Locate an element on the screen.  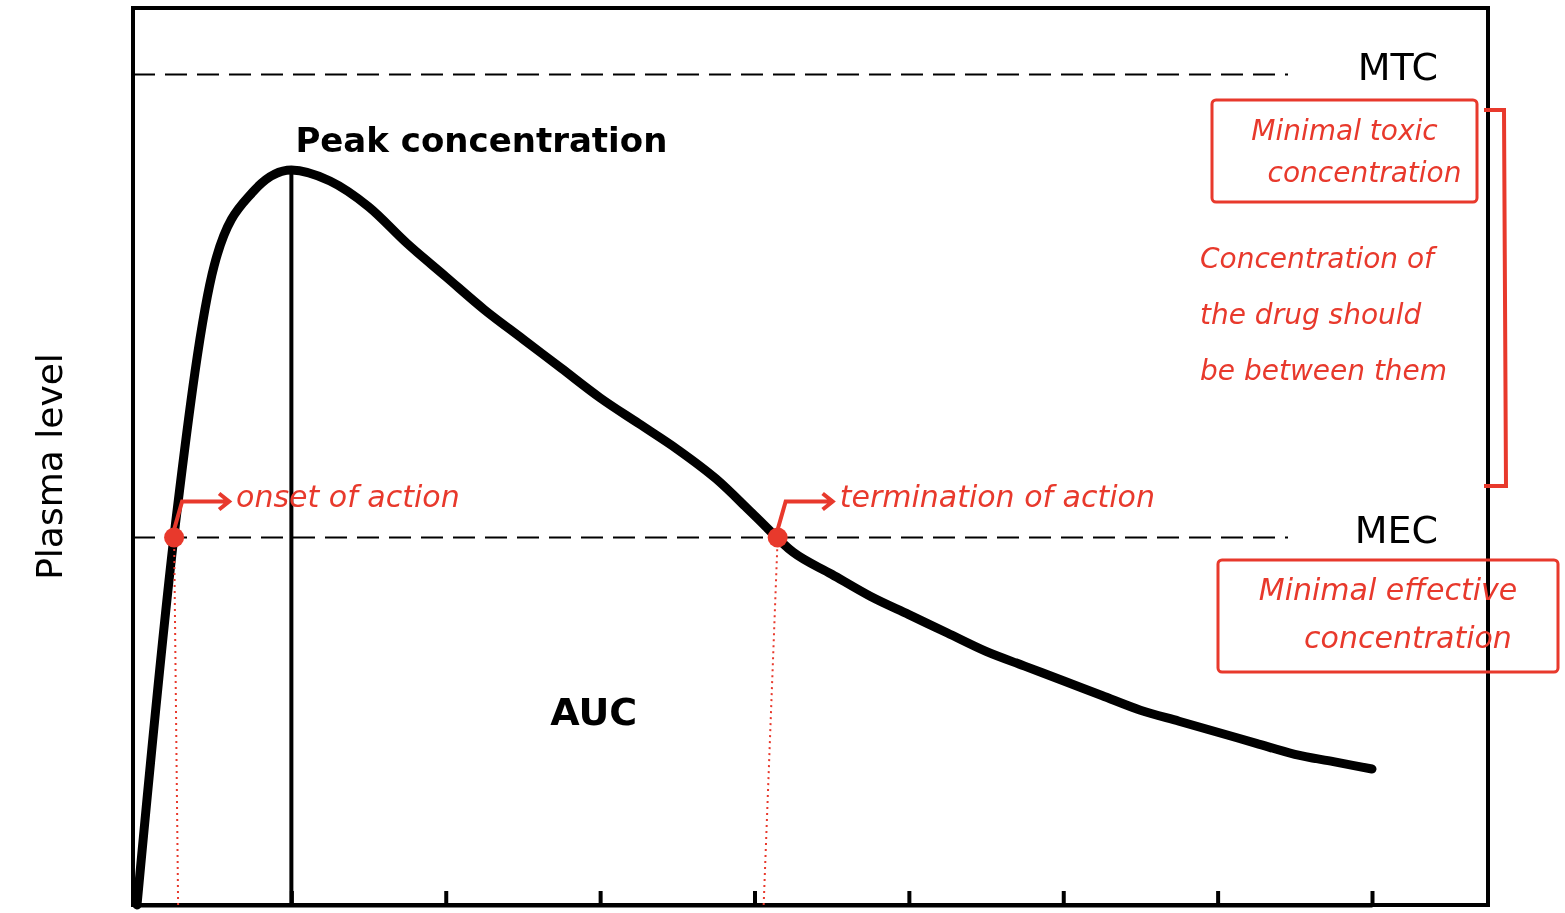
annotation: Minimal toxic concentration is located at coordinates (1356, 151).